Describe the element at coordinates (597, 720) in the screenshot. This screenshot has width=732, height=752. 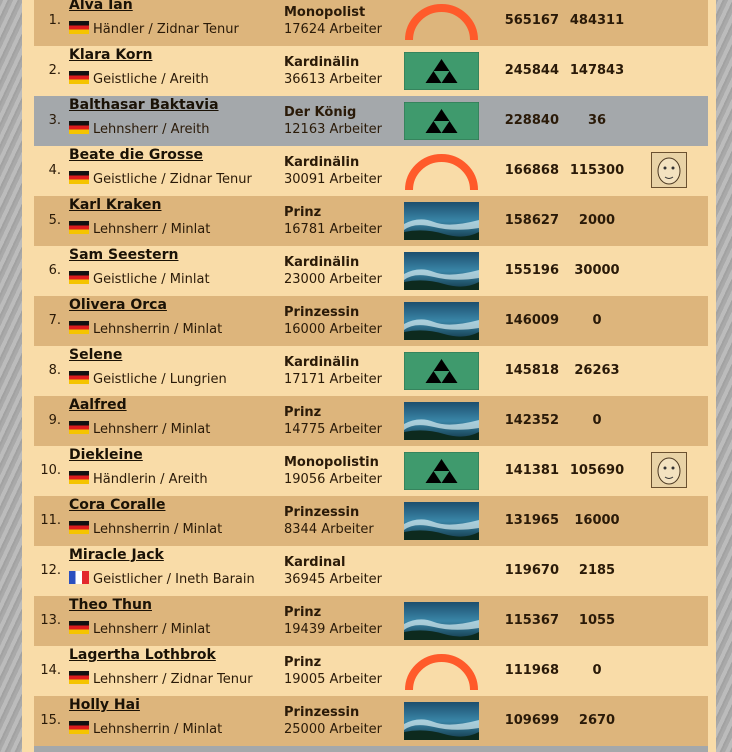
I see `value2: 2670` at that location.